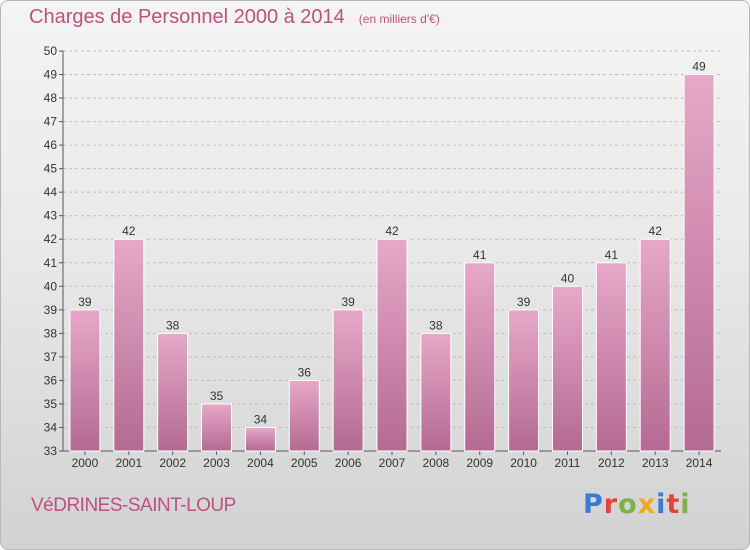 Image resolution: width=750 pixels, height=550 pixels. Describe the element at coordinates (51, 145) in the screenshot. I see `y-tick-label: 46` at that location.